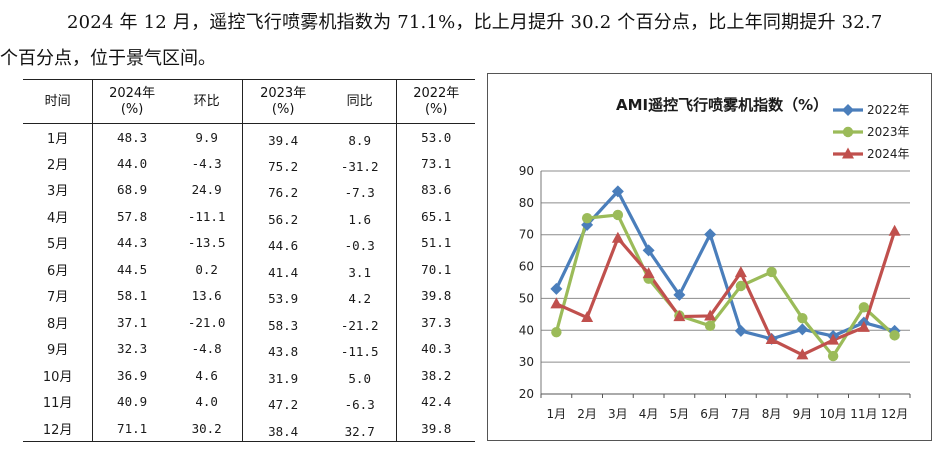 This screenshot has width=943, height=452. What do you see at coordinates (207, 322) in the screenshot?
I see `table-cell: -21.0` at bounding box center [207, 322].